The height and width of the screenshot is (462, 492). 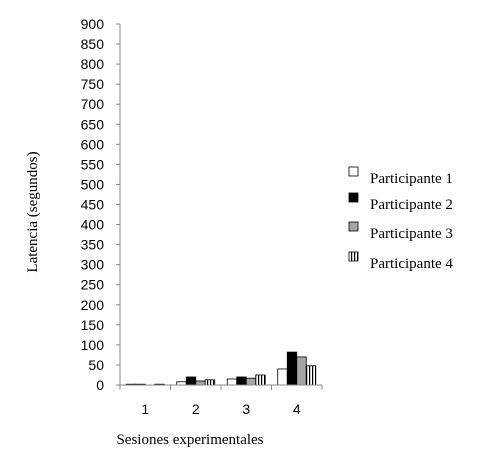 I want to click on legend-label: Participante 3, so click(x=411, y=234).